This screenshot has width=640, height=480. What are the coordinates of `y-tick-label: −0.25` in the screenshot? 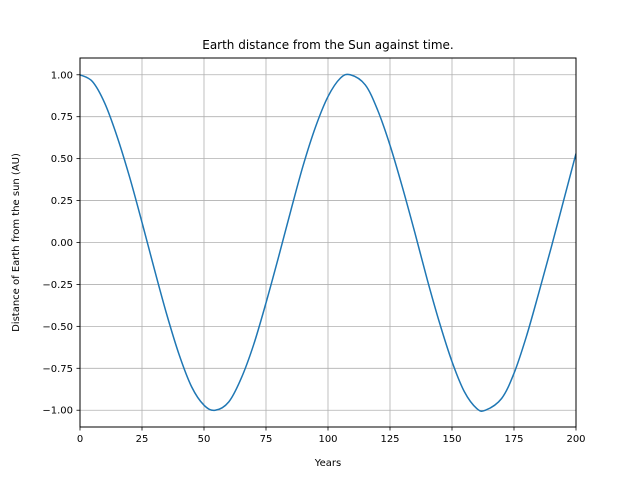 It's located at (57, 285).